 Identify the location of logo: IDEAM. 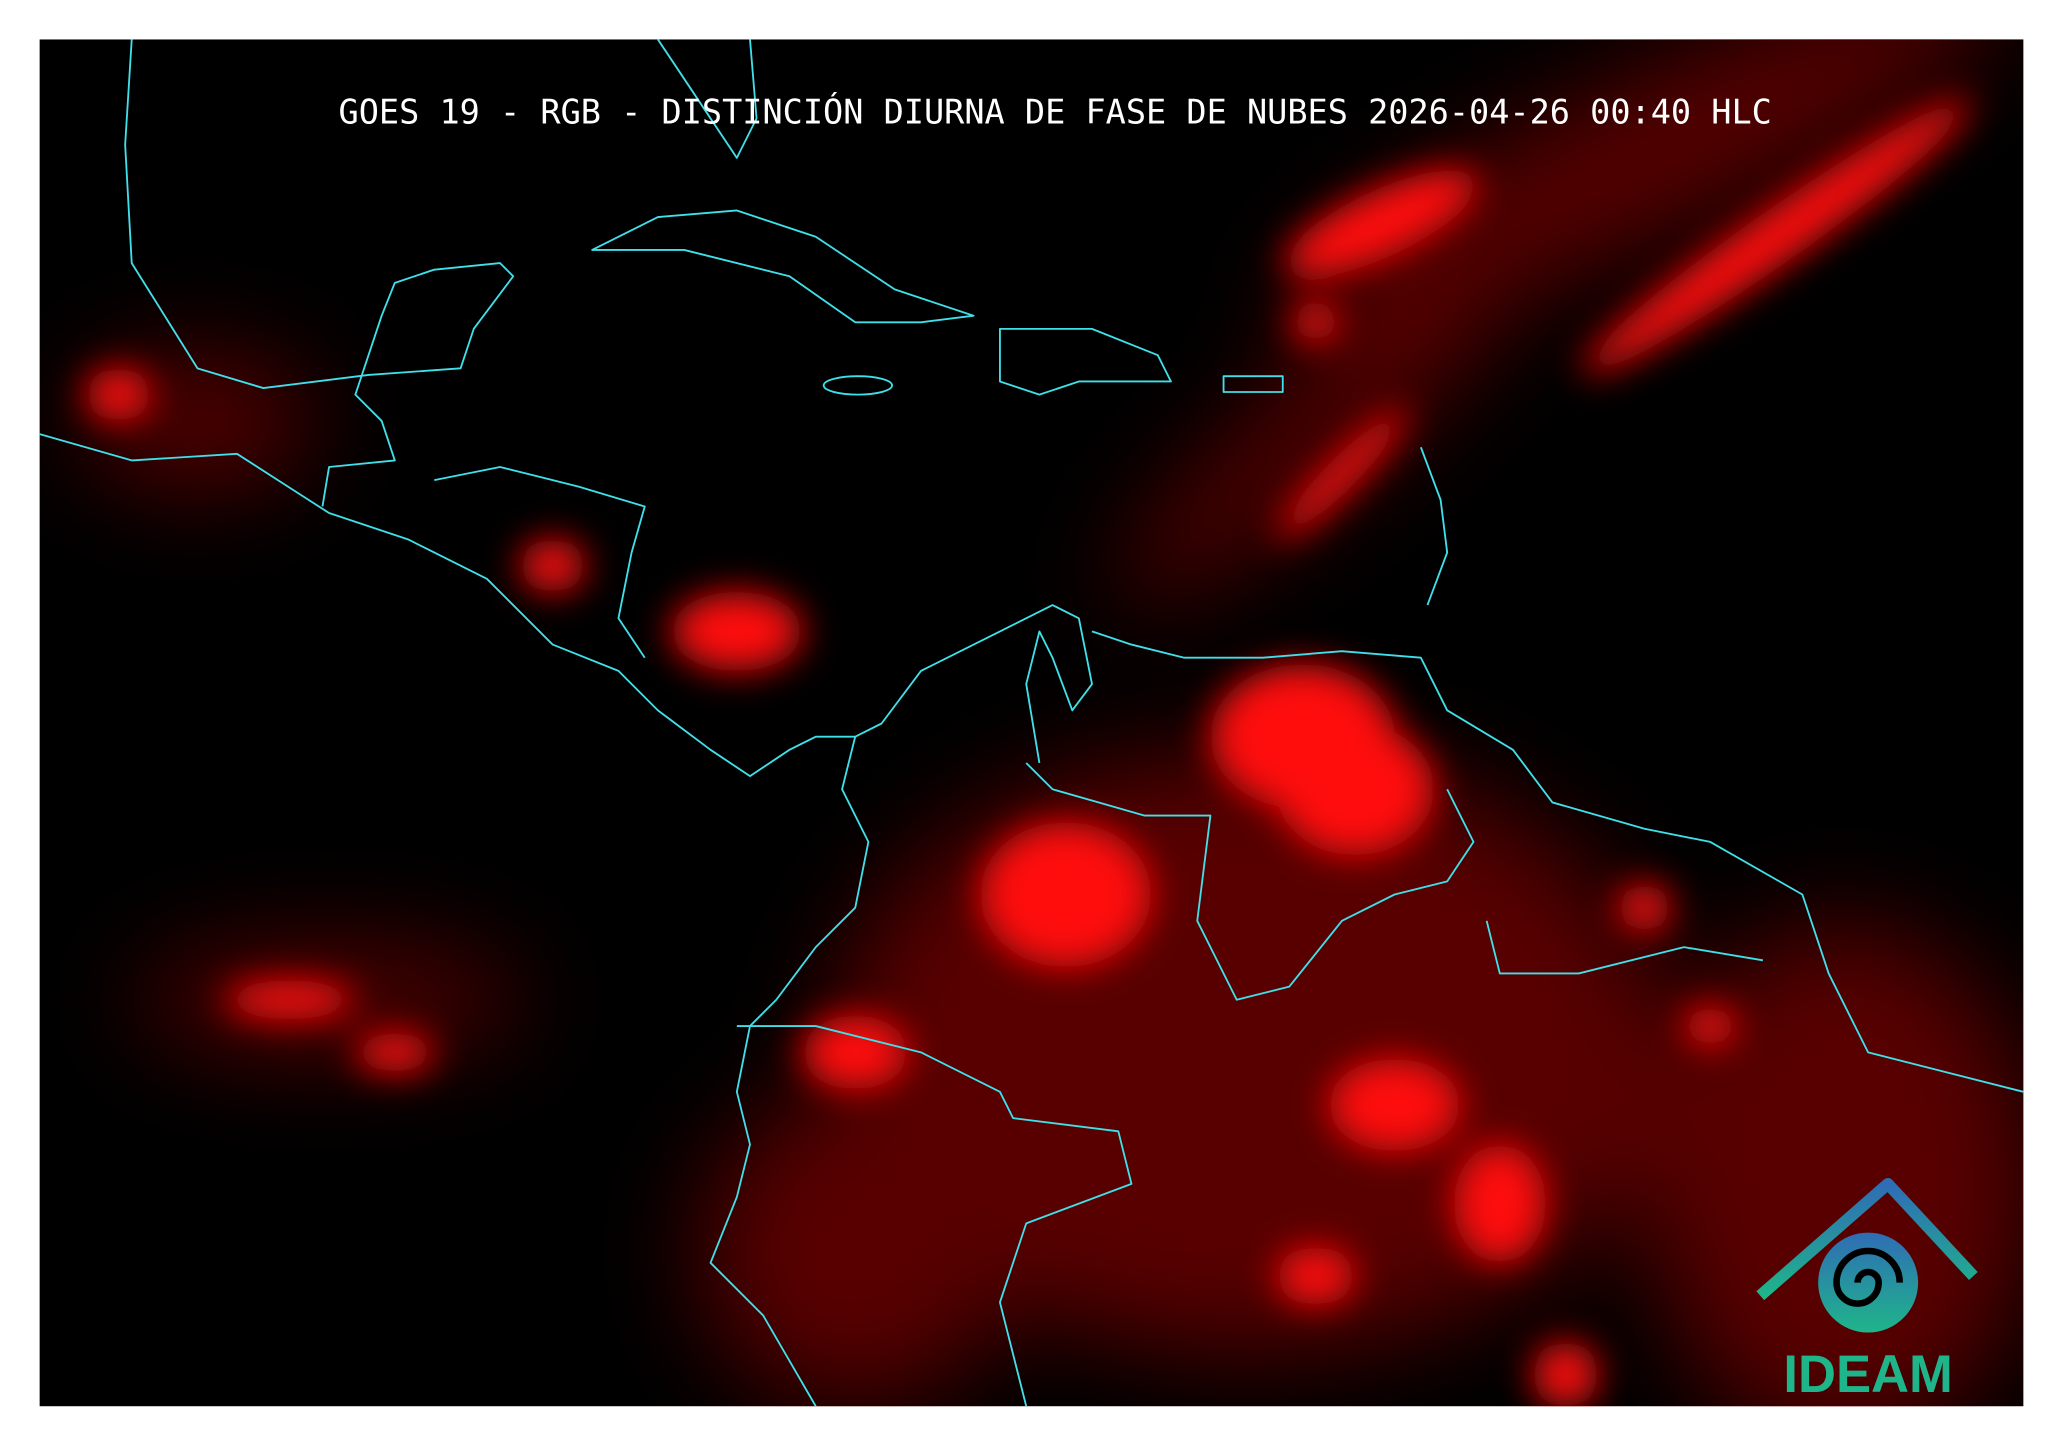
(1867, 1290).